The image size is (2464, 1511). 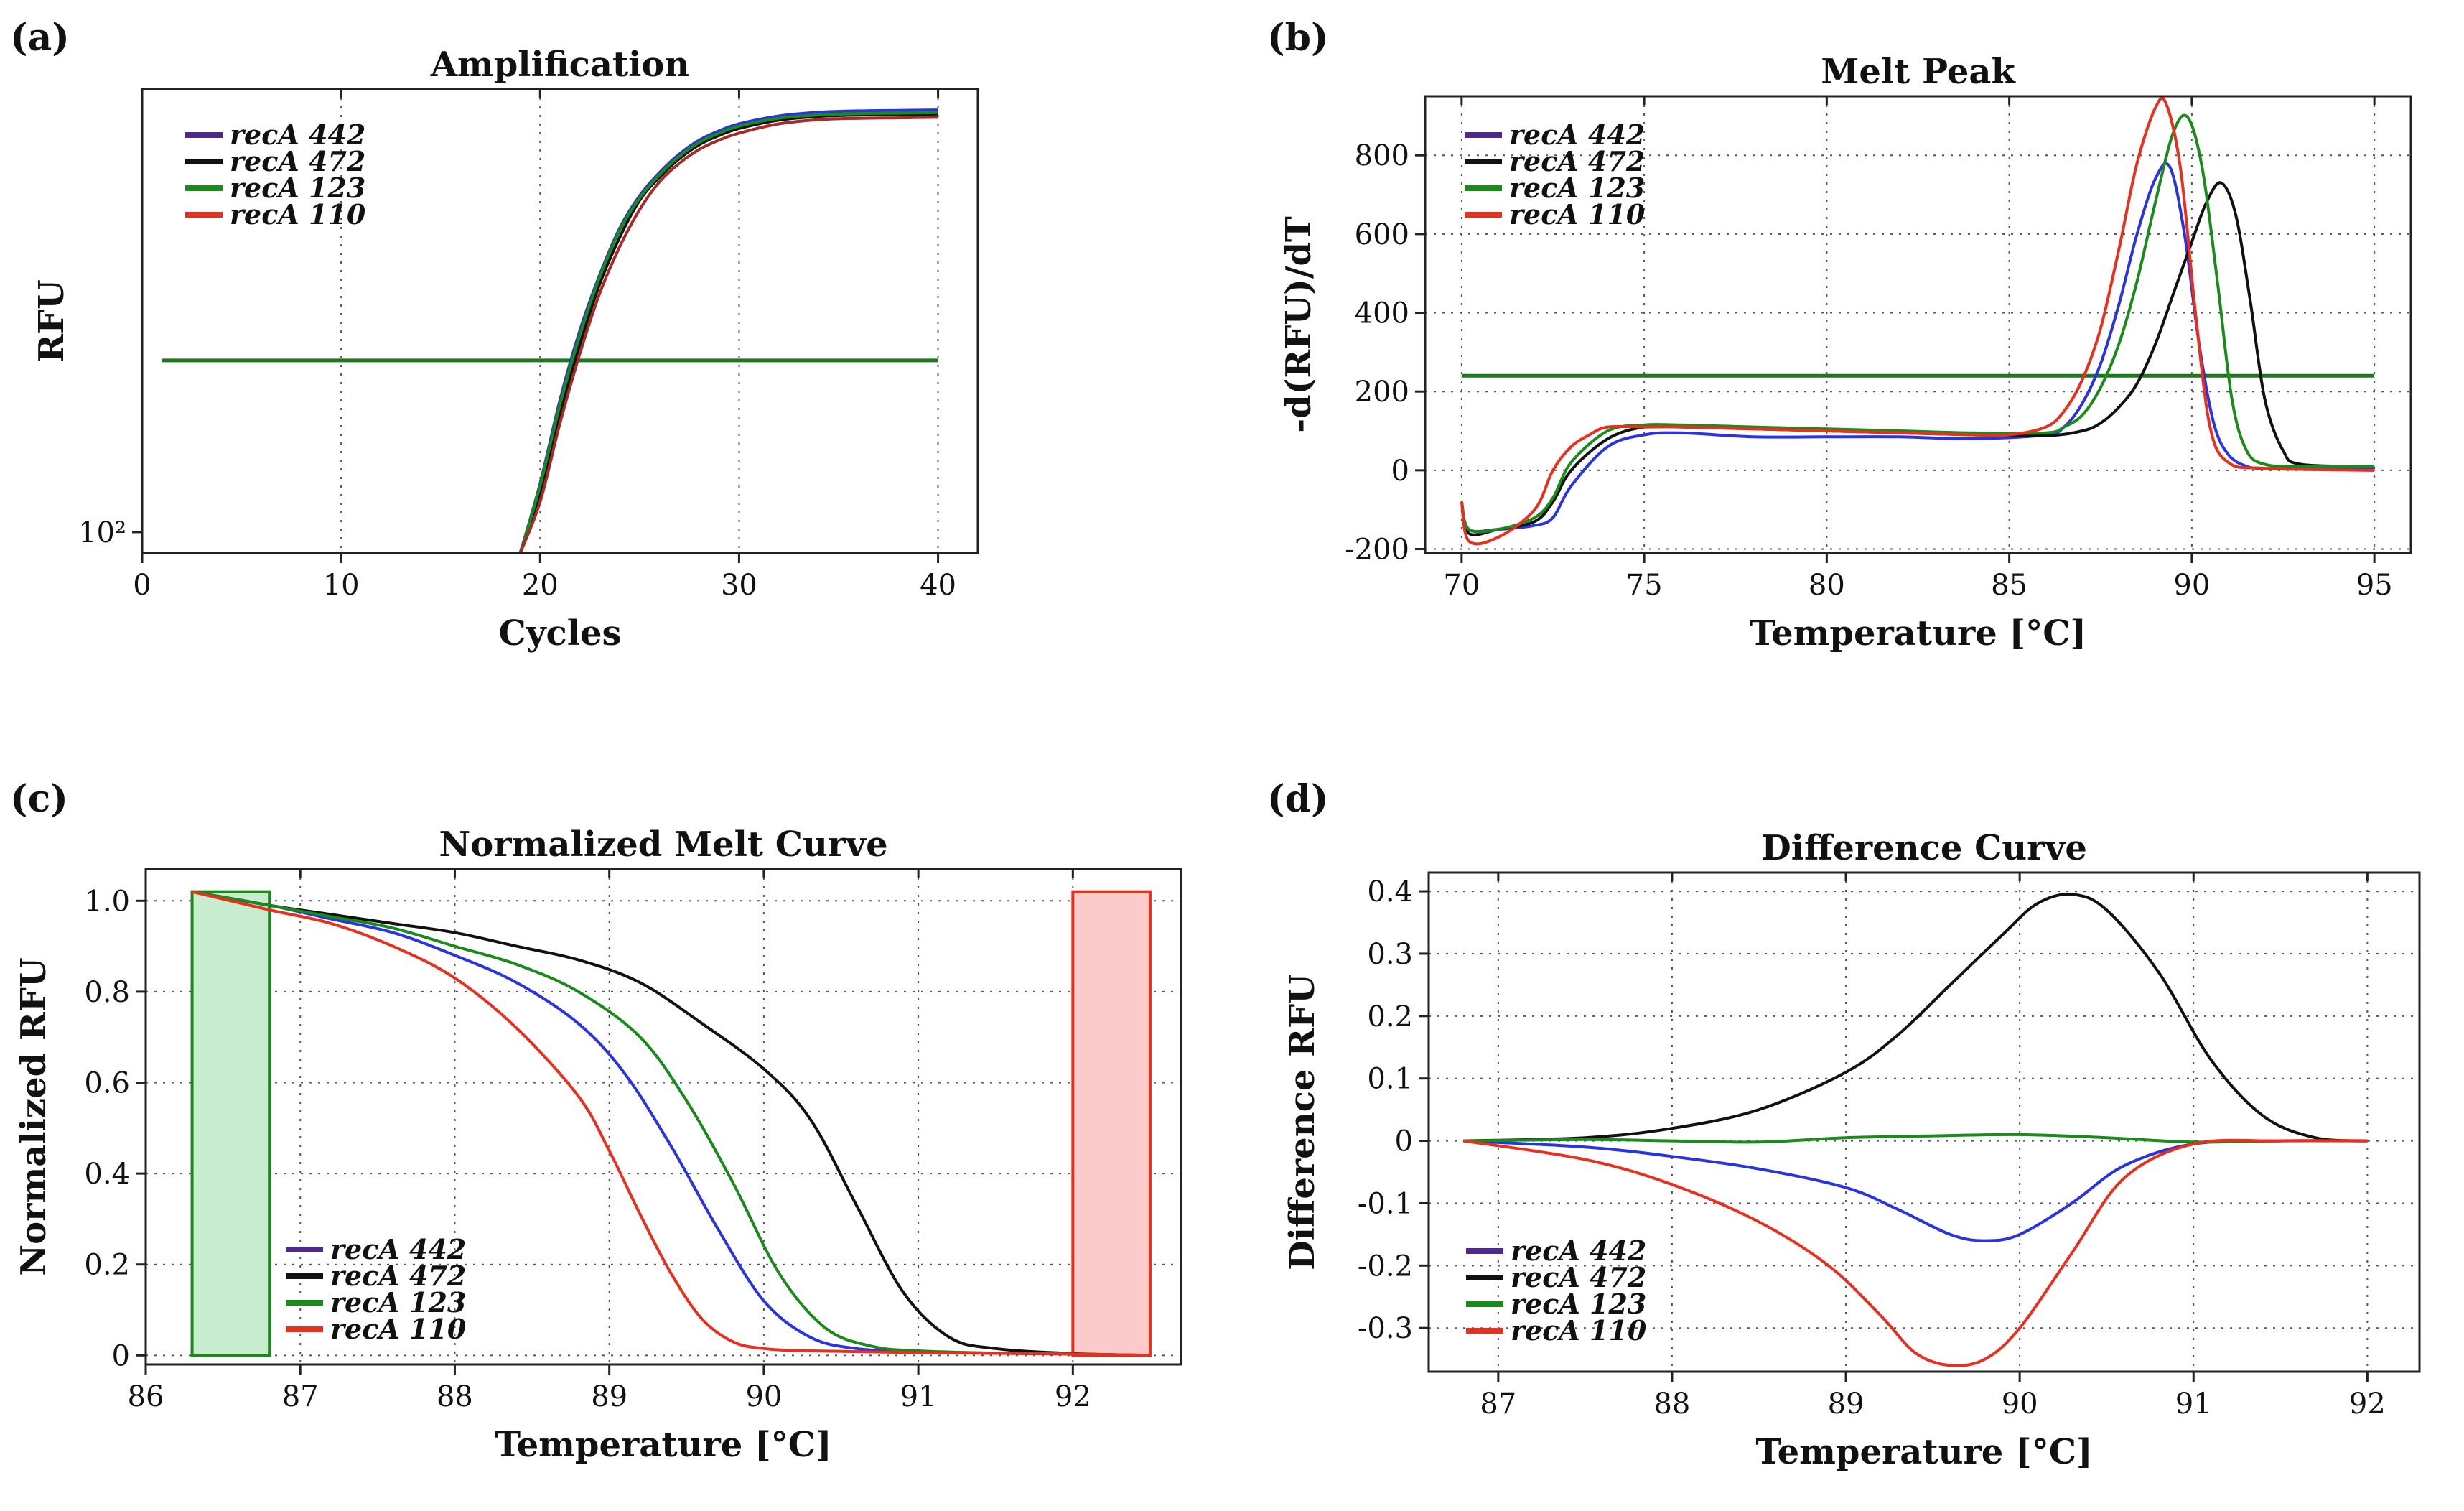 I want to click on y-tick-label: 1.0, so click(x=107, y=901).